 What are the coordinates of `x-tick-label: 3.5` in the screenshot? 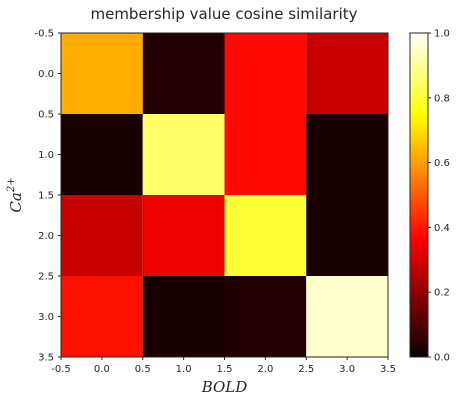 It's located at (388, 369).